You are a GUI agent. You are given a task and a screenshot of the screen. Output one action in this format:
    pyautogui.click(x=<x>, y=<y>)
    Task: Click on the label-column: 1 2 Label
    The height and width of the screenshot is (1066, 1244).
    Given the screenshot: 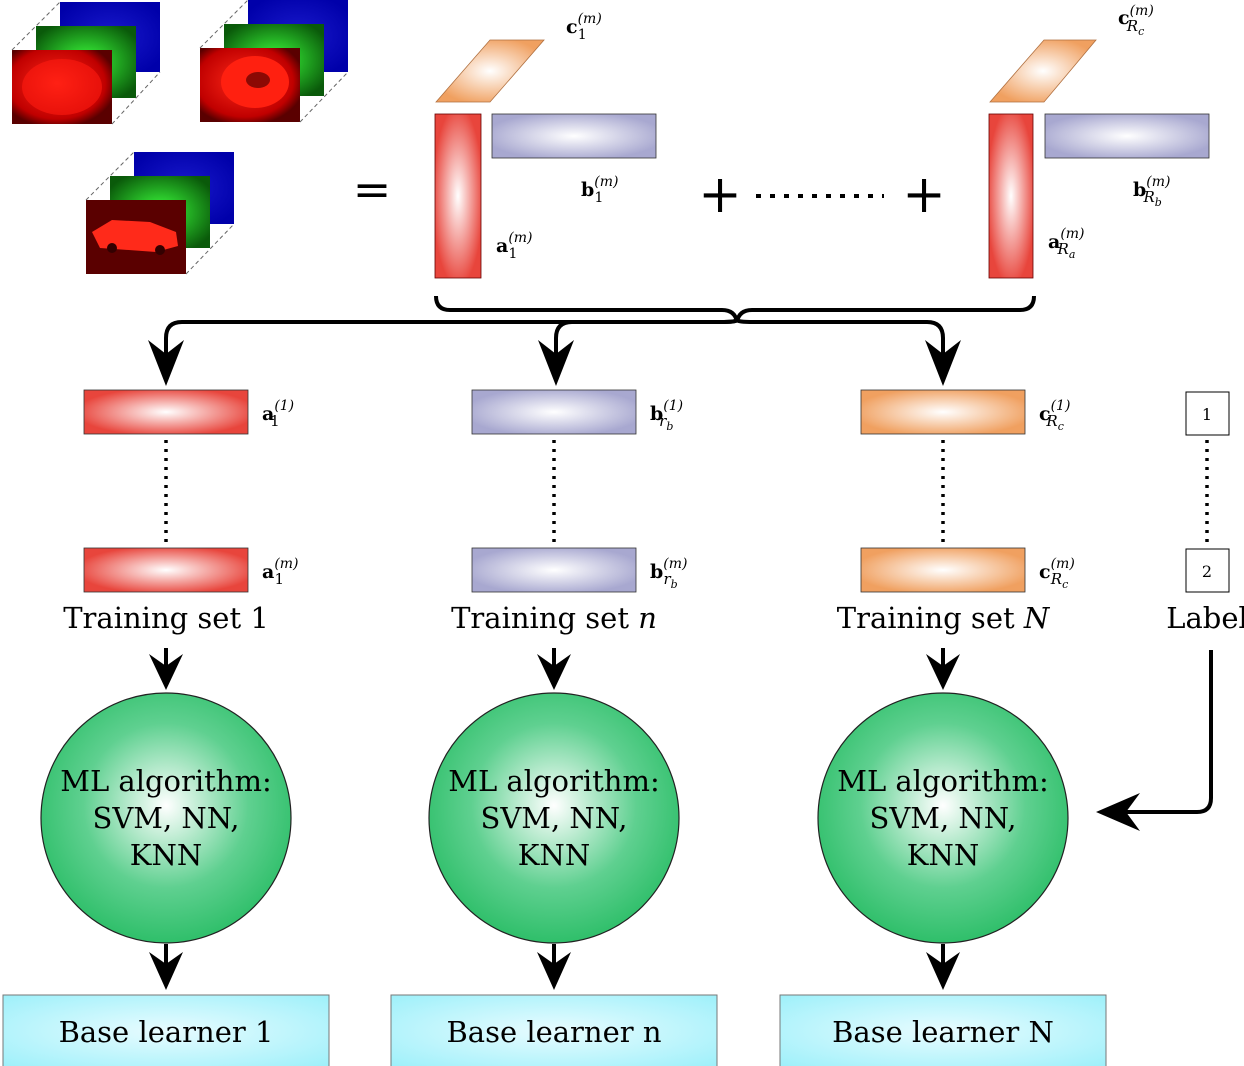 What is the action you would take?
    pyautogui.click(x=1170, y=611)
    